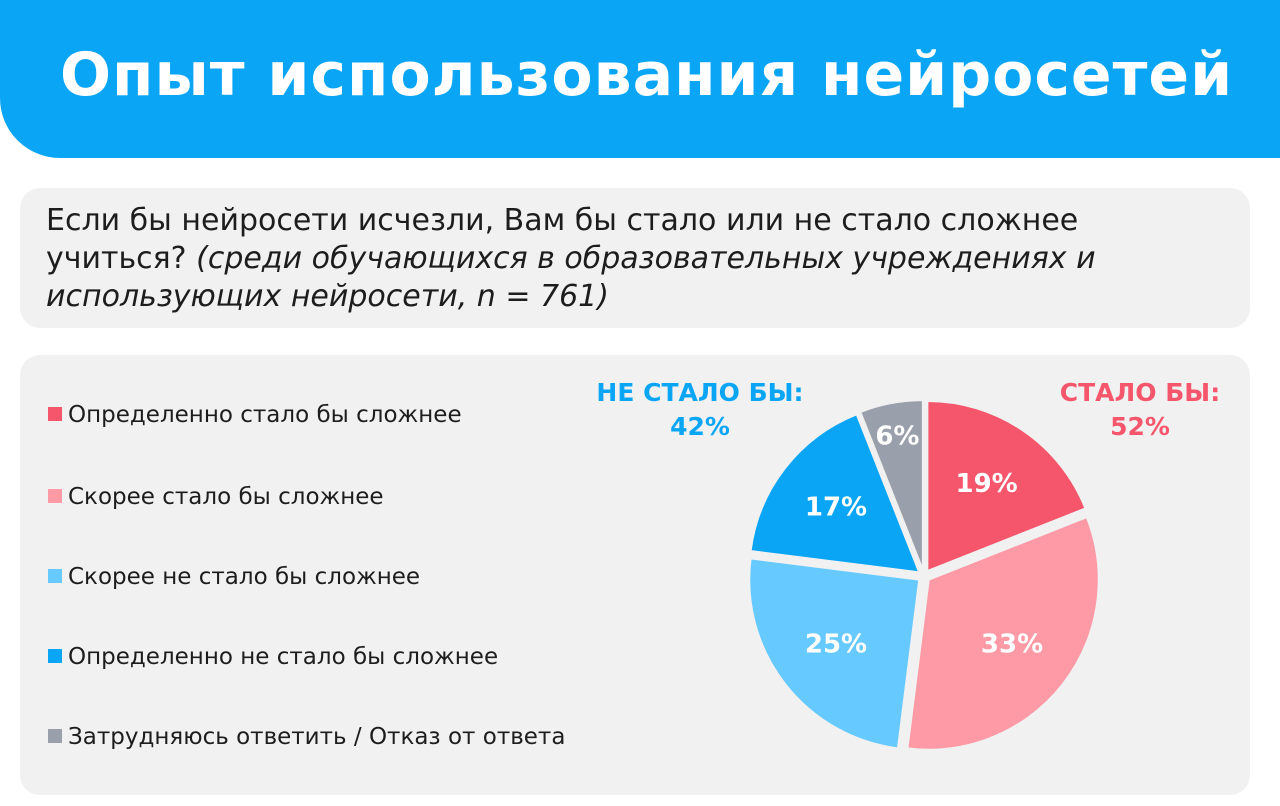  What do you see at coordinates (226, 497) in the screenshot?
I see `legend-label: Скорее стало бы сложнее` at bounding box center [226, 497].